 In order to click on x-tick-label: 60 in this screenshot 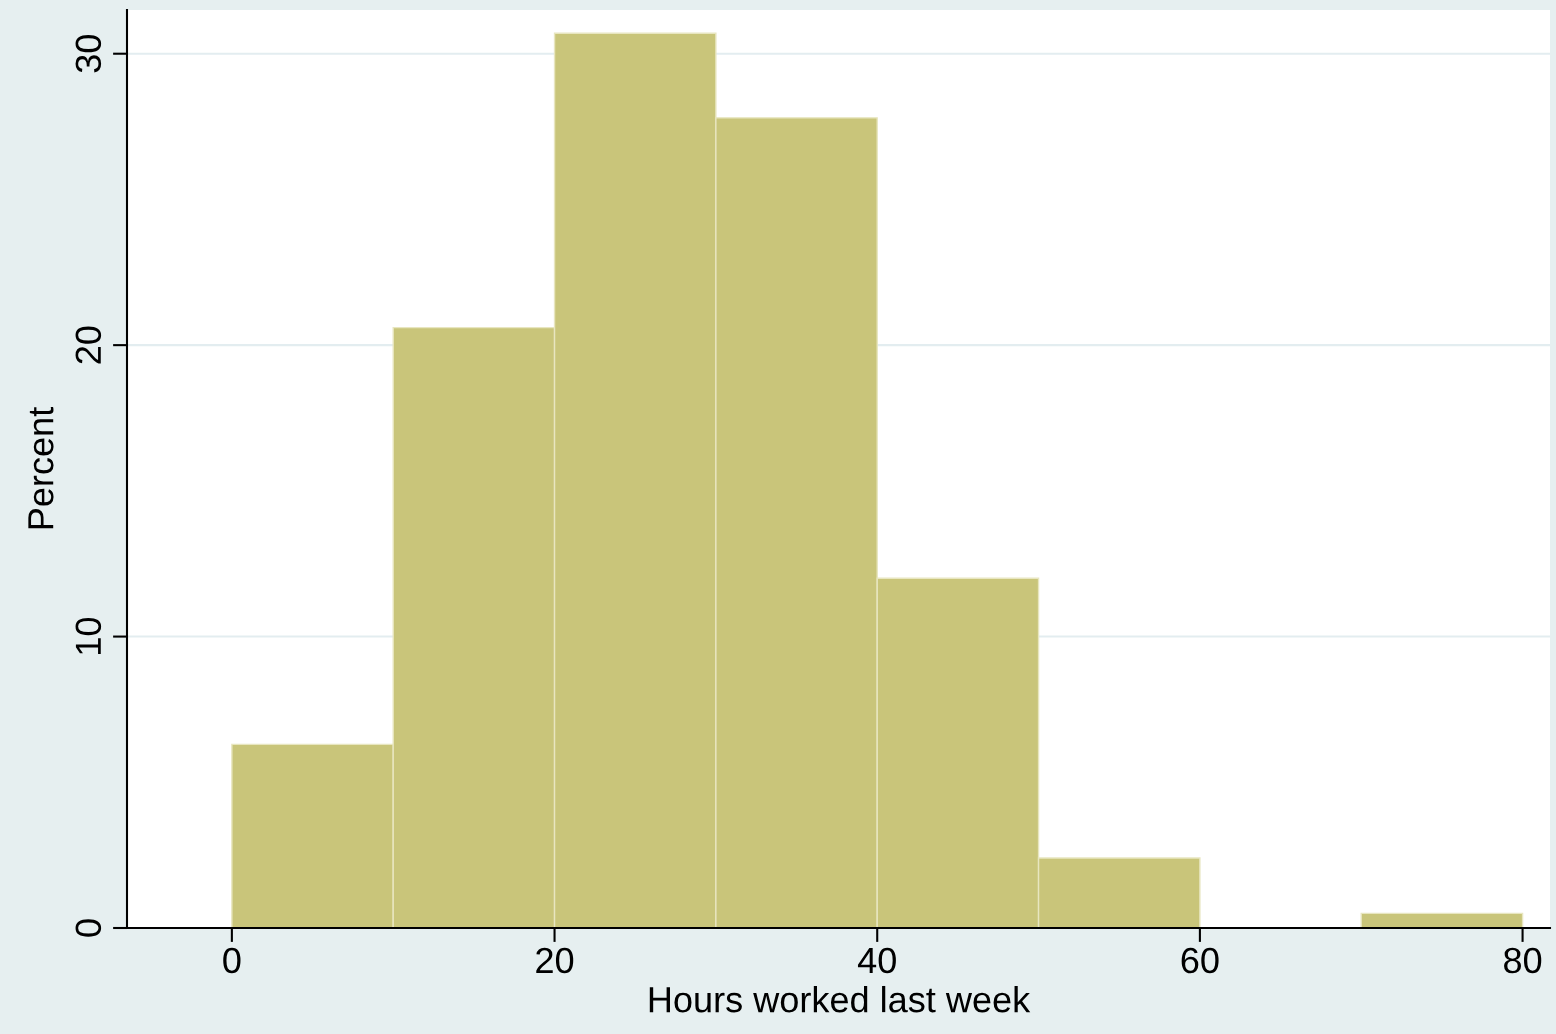, I will do `click(1200, 960)`.